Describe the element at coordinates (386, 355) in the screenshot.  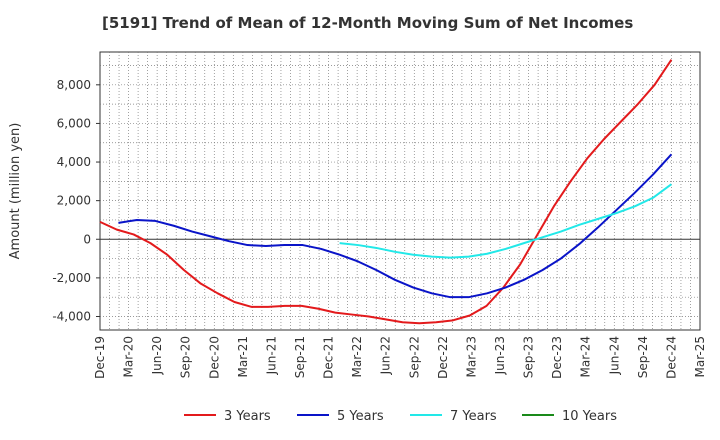
I see `x-tick-label: Jun-22` at that location.